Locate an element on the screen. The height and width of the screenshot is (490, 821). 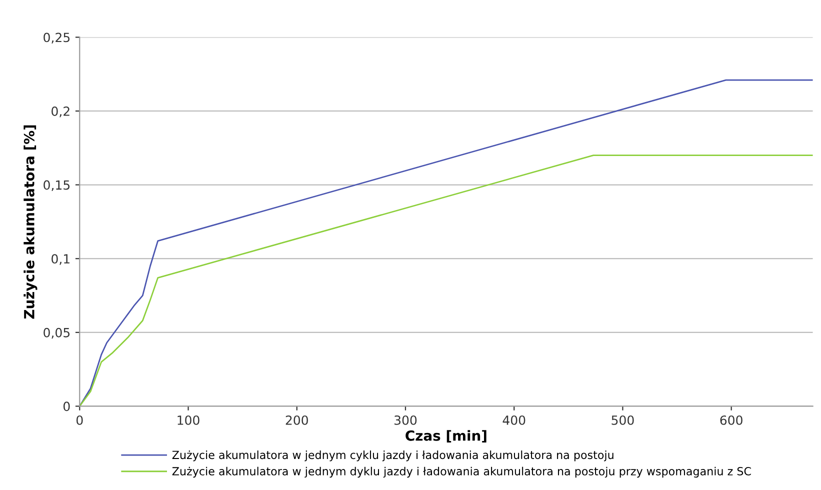
y-tick-label: 0,05 is located at coordinates (57, 333).